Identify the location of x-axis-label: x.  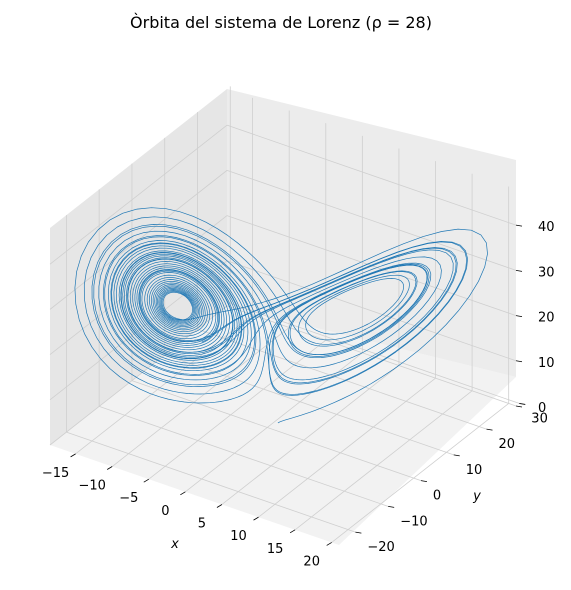
(174, 544).